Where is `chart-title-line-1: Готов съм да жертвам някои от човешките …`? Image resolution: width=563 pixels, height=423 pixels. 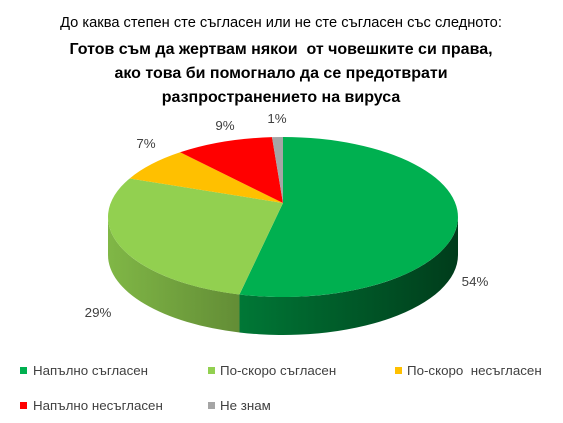 chart-title-line-1: Готов съм да жертвам някои от човешките … is located at coordinates (280, 49).